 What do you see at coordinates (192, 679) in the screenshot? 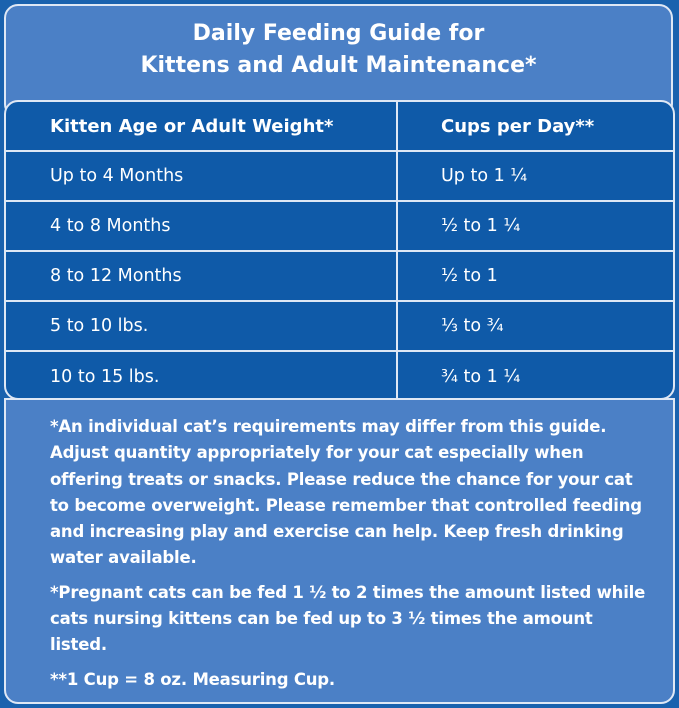
I see `footnote-cup-measure: **1 Cup = 8 oz. Measuring Cup.` at bounding box center [192, 679].